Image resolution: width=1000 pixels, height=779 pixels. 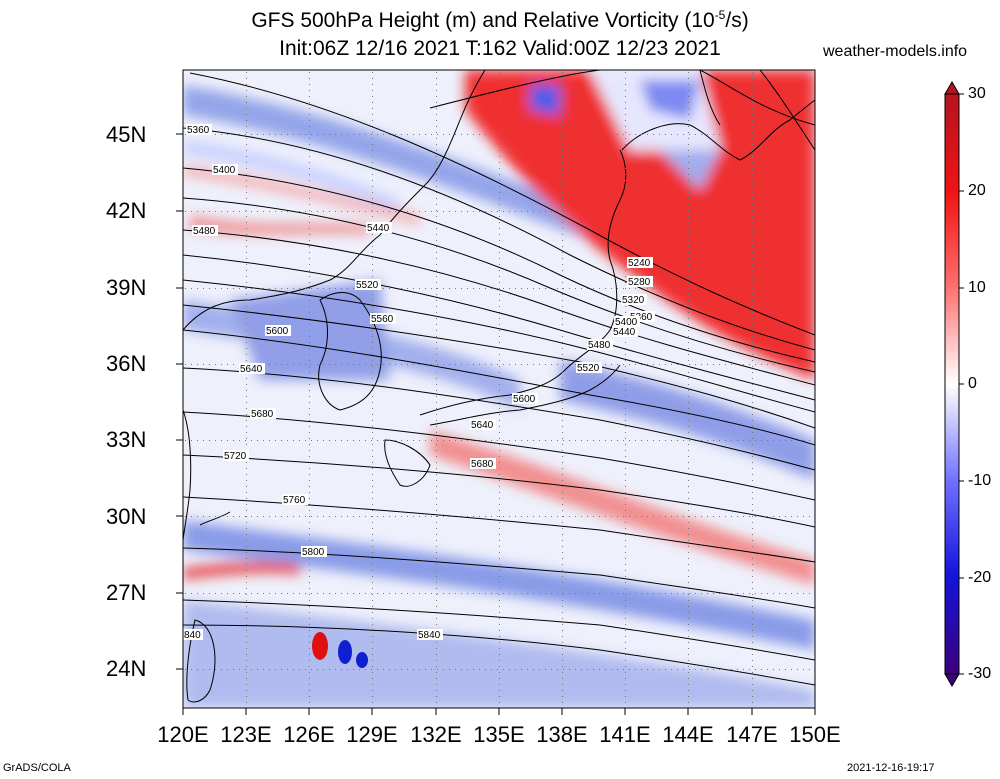 I want to click on contour-label: 5800, so click(x=314, y=552).